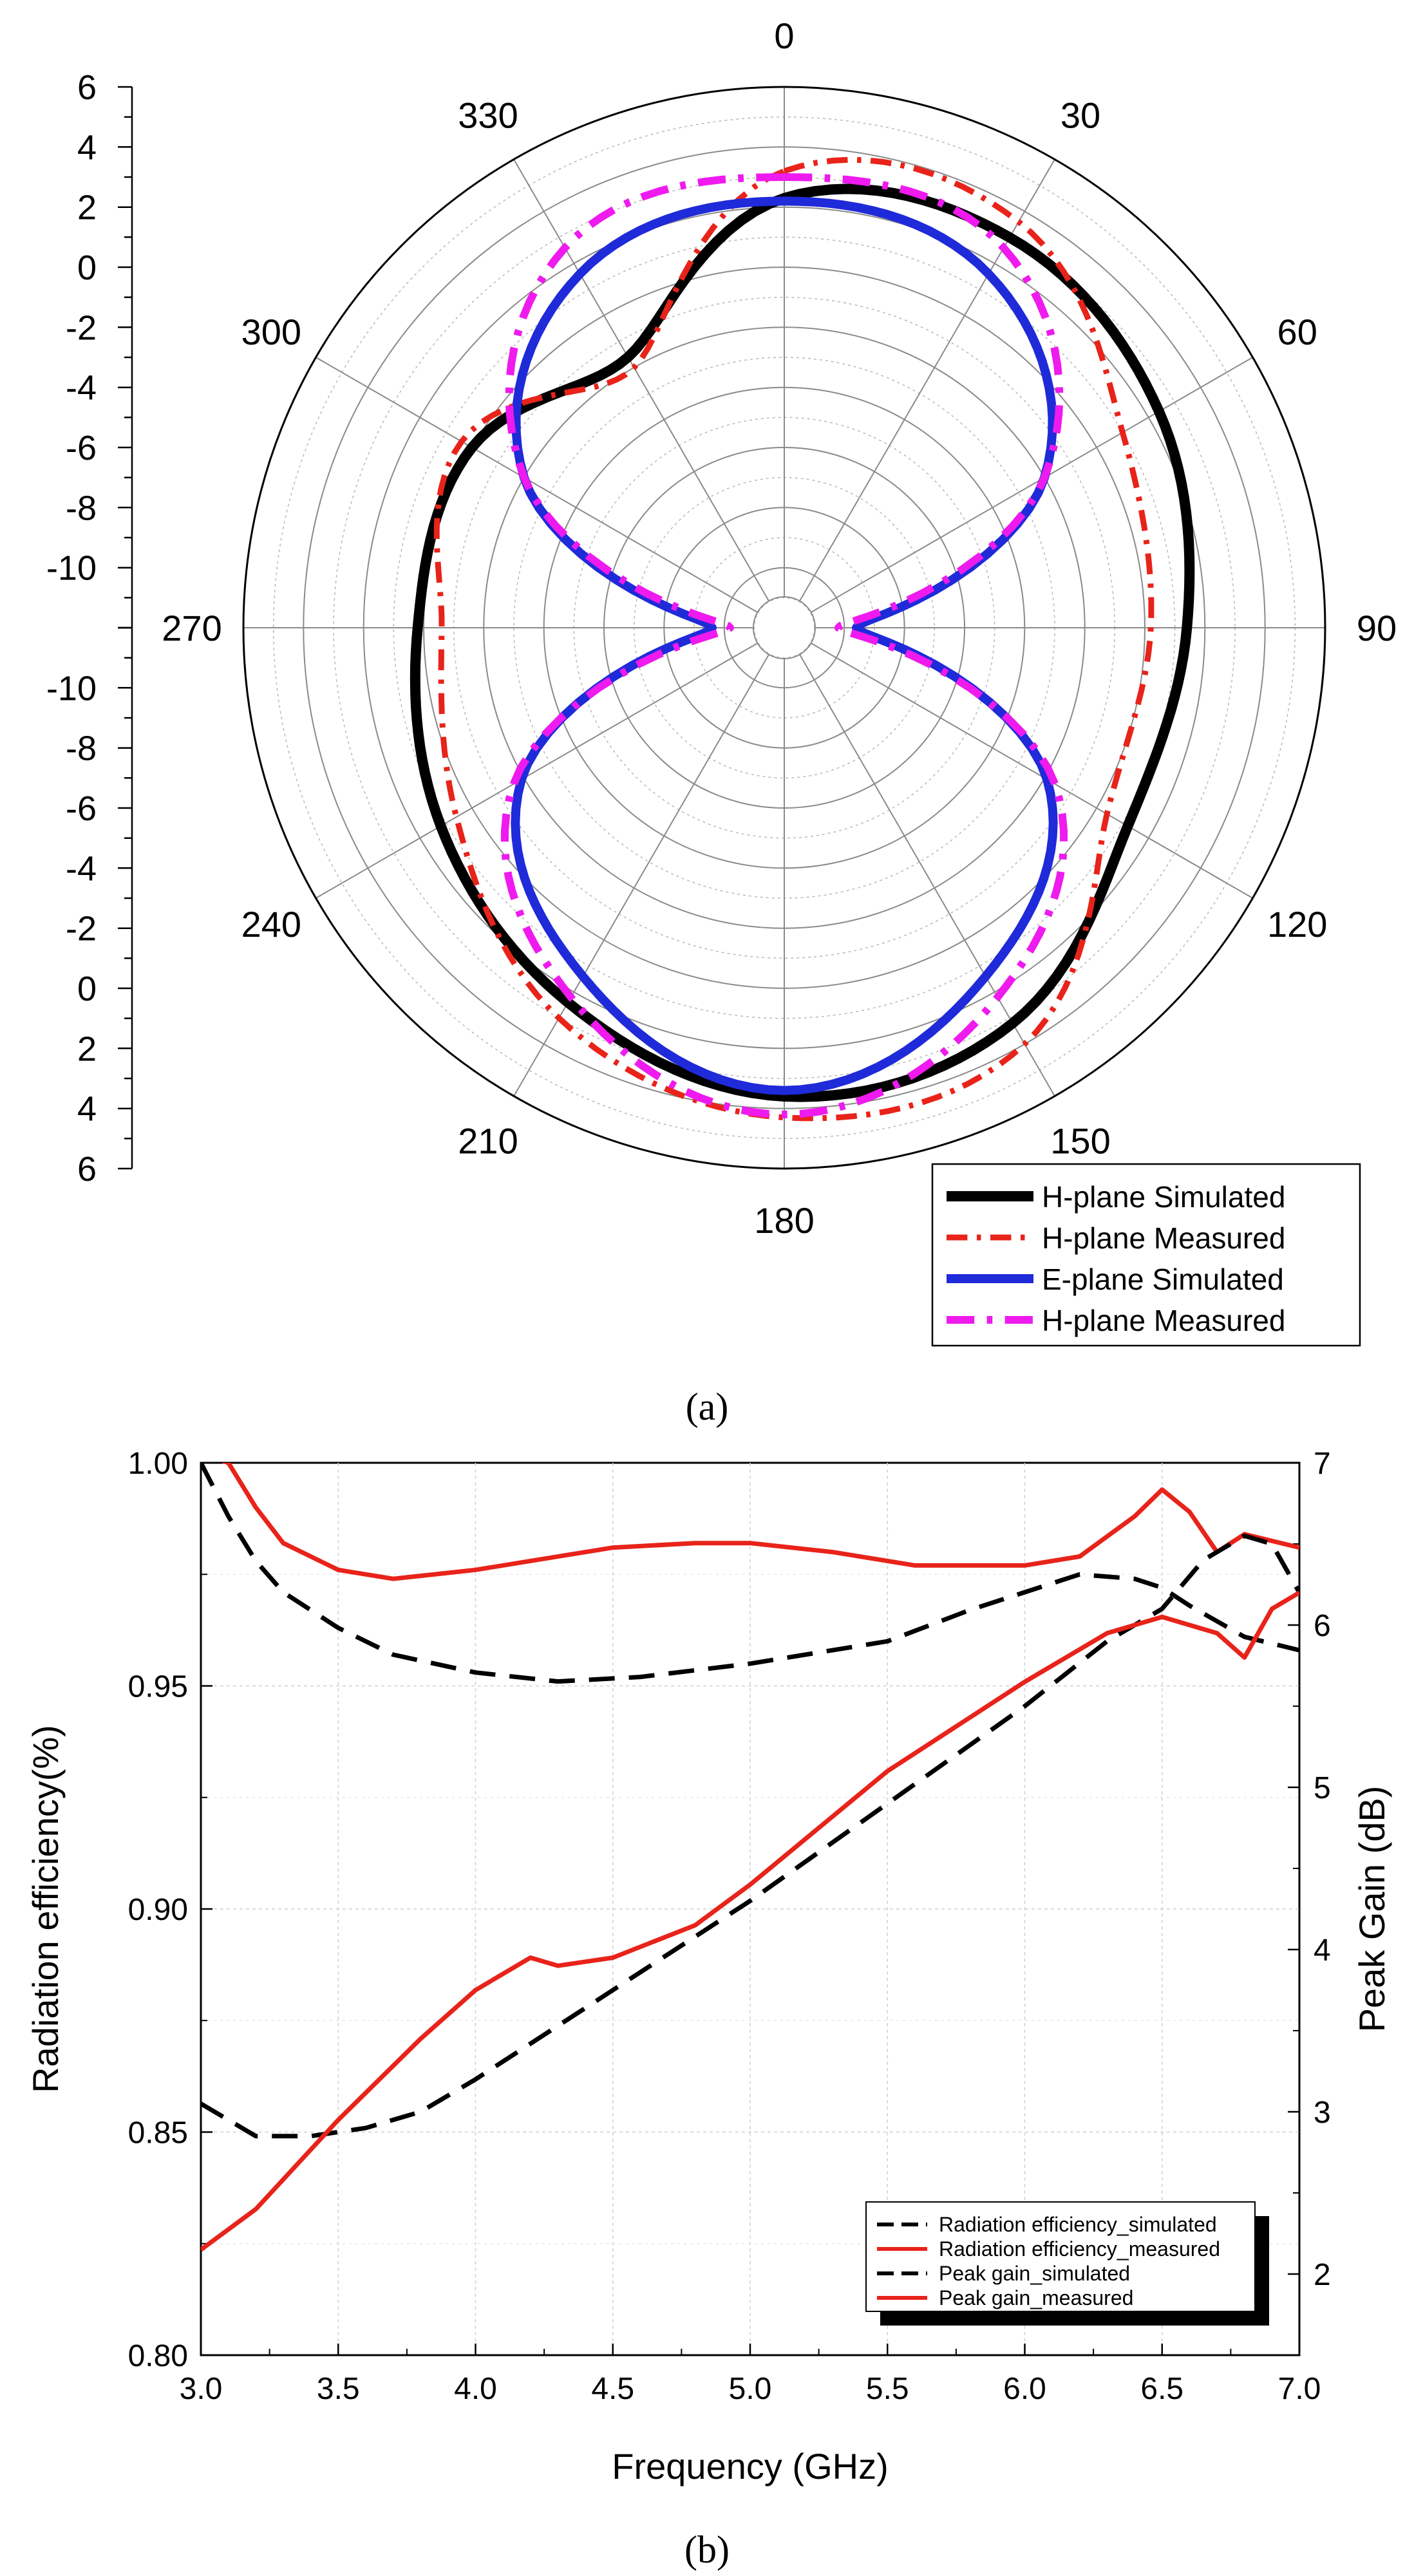  What do you see at coordinates (760, 1522) in the screenshot?
I see `line-series-radiation-efficiency-measured` at bounding box center [760, 1522].